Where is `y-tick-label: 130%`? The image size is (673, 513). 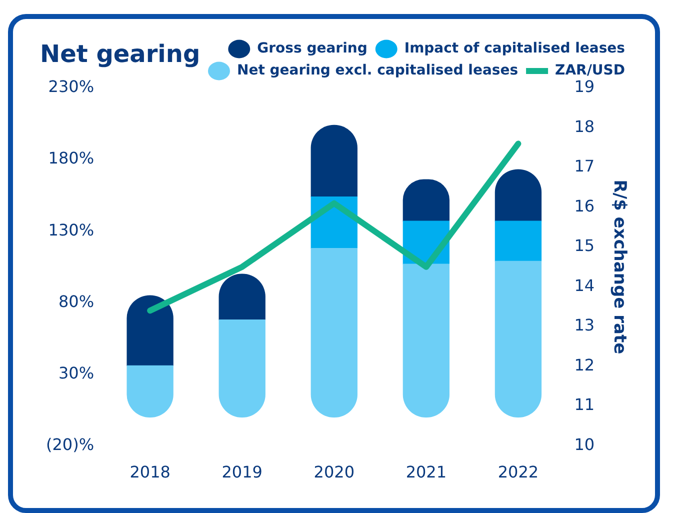 y-tick-label: 130% is located at coordinates (71, 230).